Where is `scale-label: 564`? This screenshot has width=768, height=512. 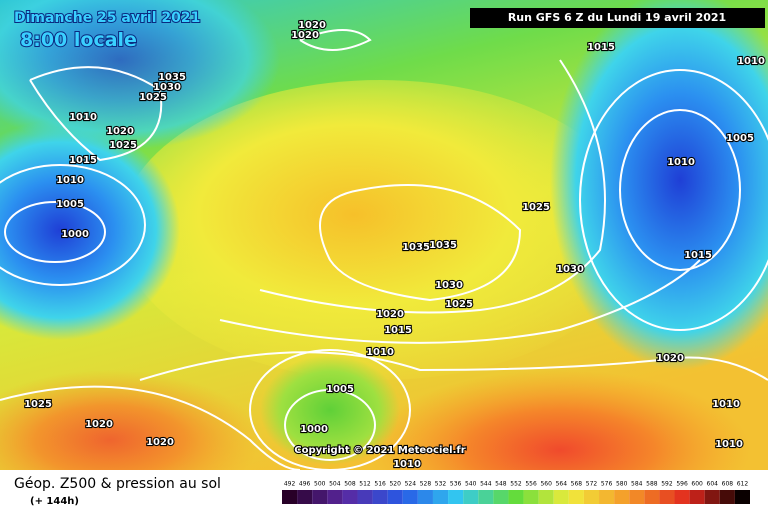
scale-label: 564 is located at coordinates (562, 484).